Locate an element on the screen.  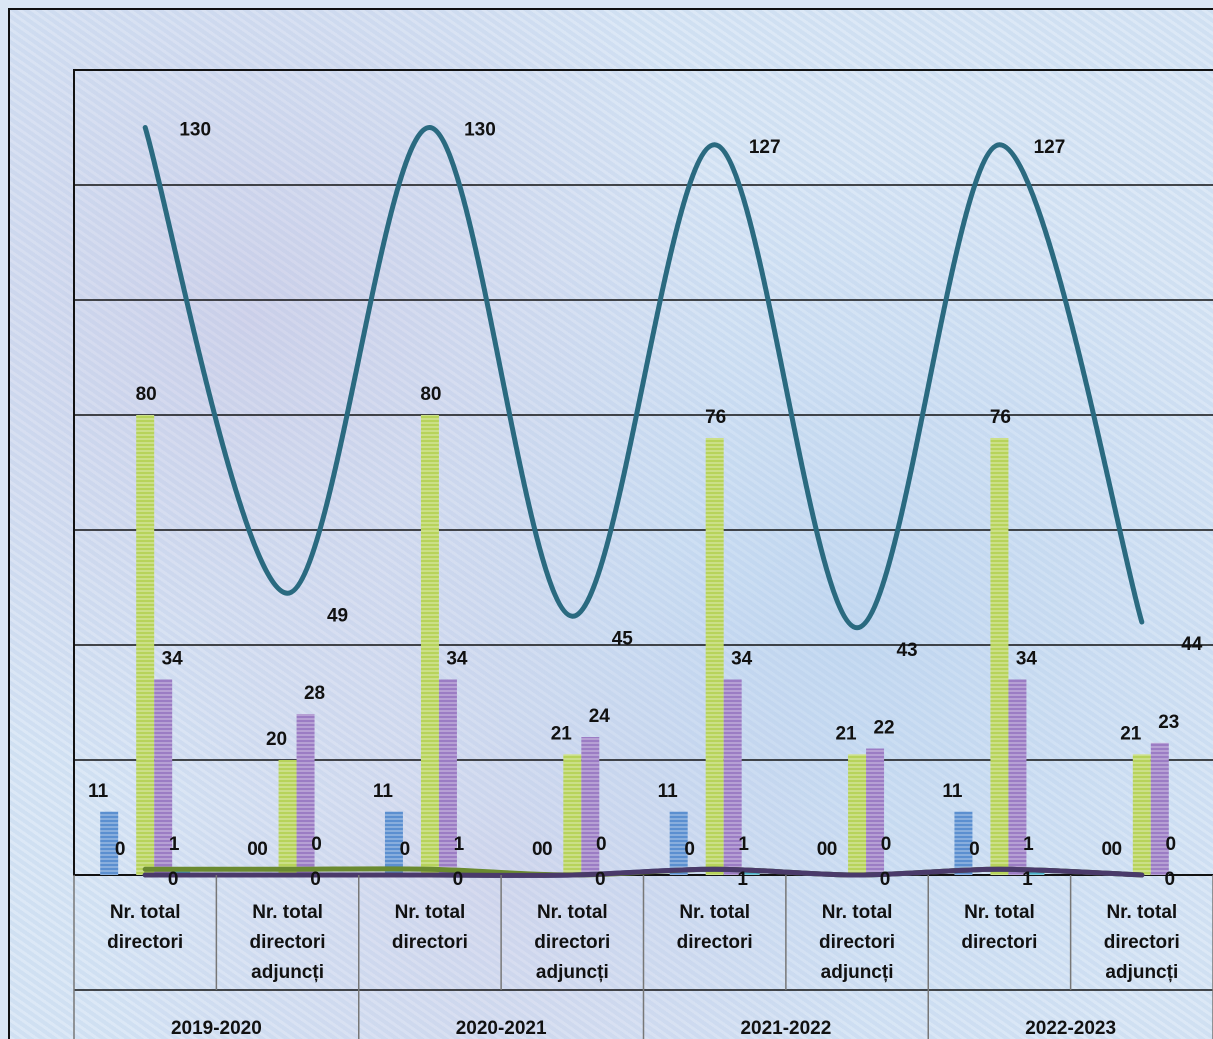
group-label: 2019-2020 is located at coordinates (216, 1028).